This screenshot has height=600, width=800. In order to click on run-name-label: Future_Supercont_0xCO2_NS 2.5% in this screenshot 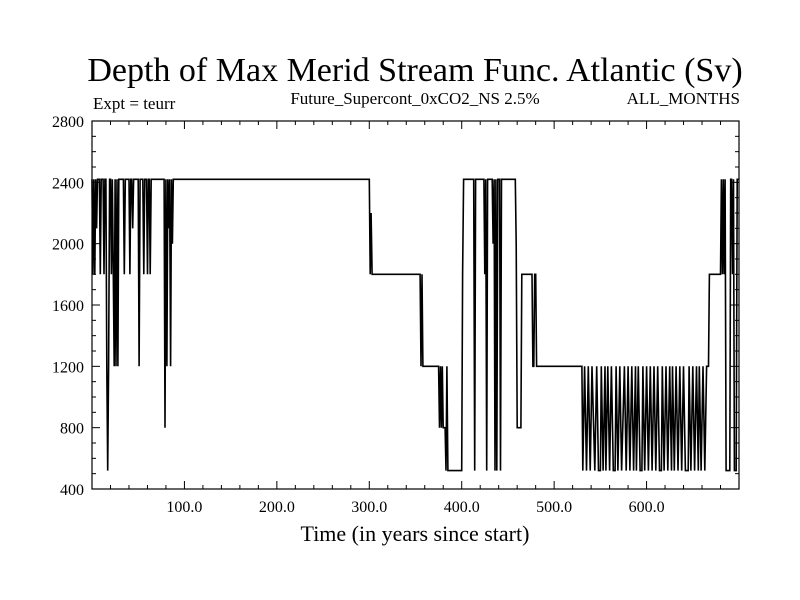, I will do `click(414, 98)`.